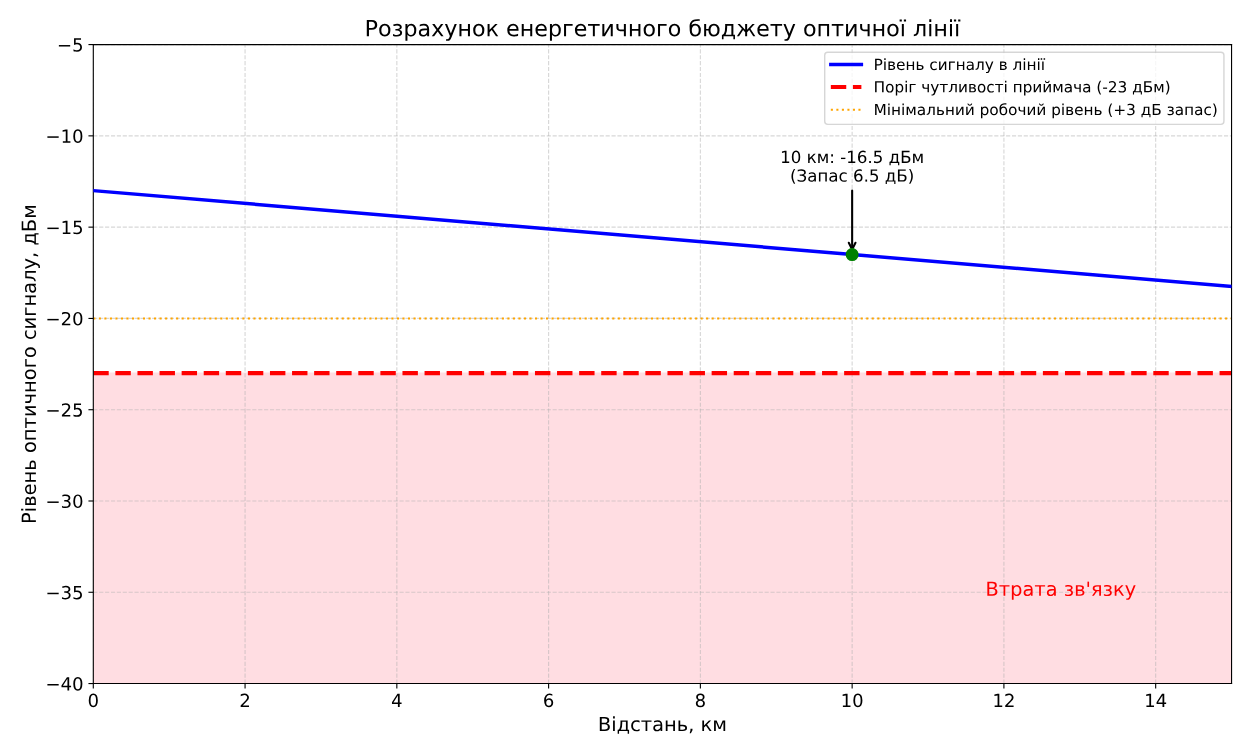 The image size is (1244, 743). I want to click on annotation: 10 км: -16.5 дБм (Запас 6.5 дБ), so click(852, 167).